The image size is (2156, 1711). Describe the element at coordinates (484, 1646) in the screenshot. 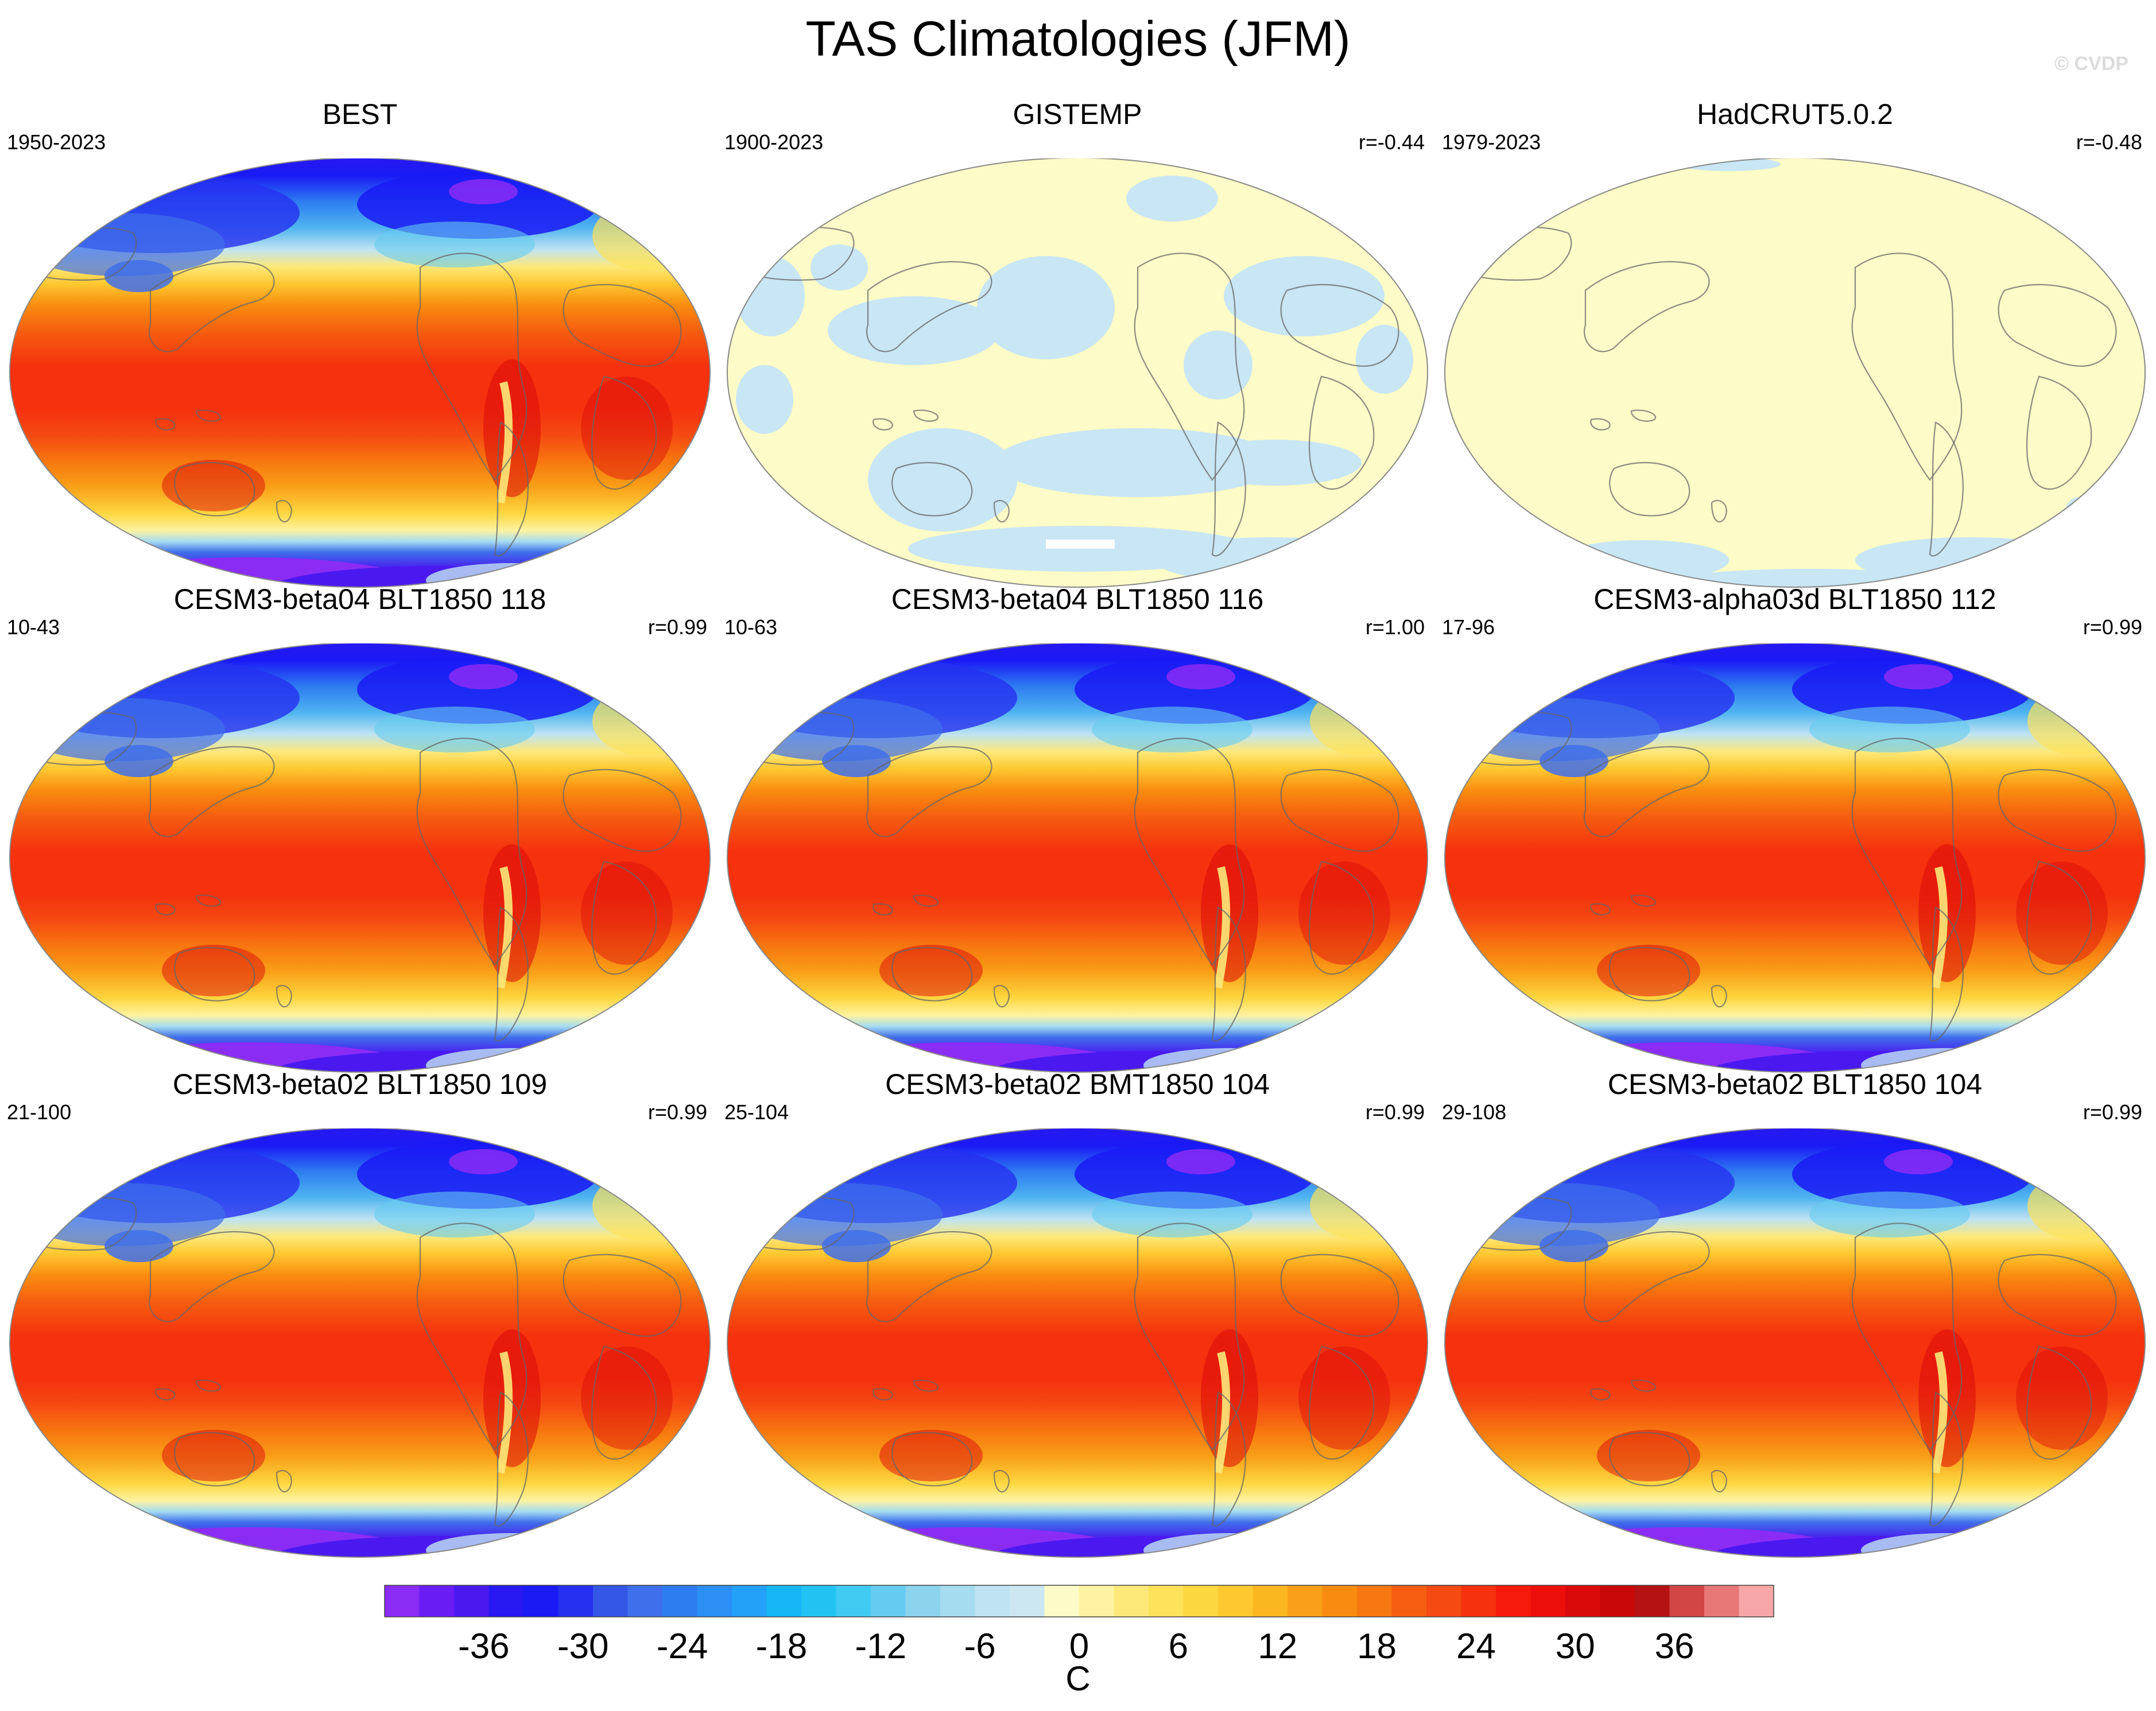

I see `colorbar-tick-label: -36` at that location.